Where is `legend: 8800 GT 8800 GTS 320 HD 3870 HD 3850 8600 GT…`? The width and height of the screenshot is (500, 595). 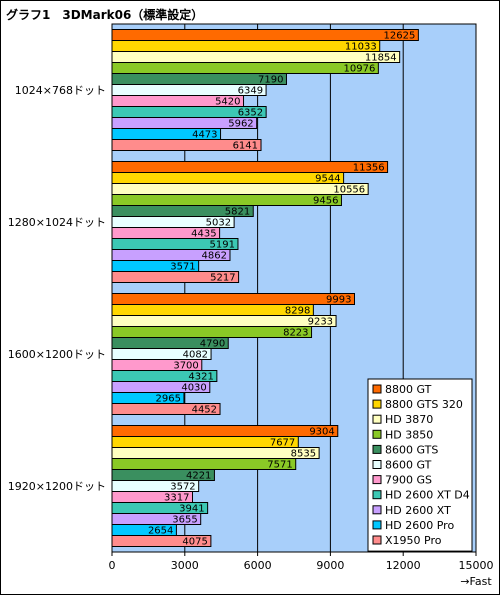 legend: 8800 GT 8800 GTS 320 HD 3870 HD 3850 8600 GT… is located at coordinates (420, 465).